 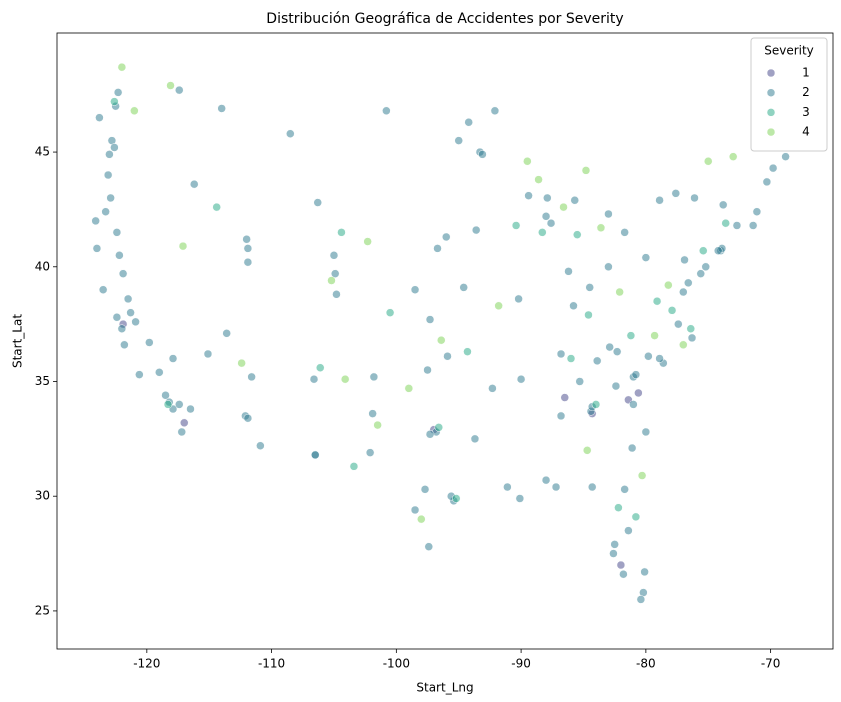 I want to click on y-tick-label: 45, so click(x=42, y=152).